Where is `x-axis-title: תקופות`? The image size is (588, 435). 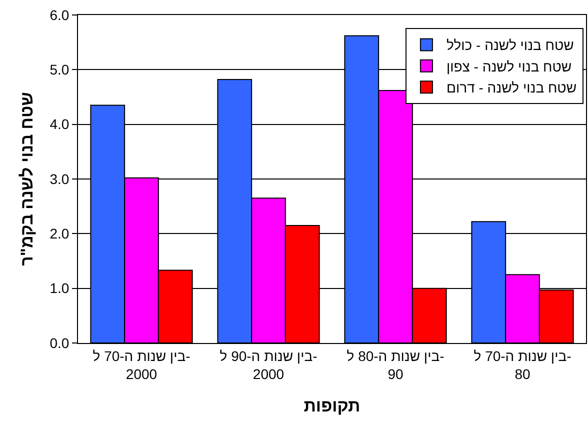 x-axis-title: תקופות is located at coordinates (332, 406).